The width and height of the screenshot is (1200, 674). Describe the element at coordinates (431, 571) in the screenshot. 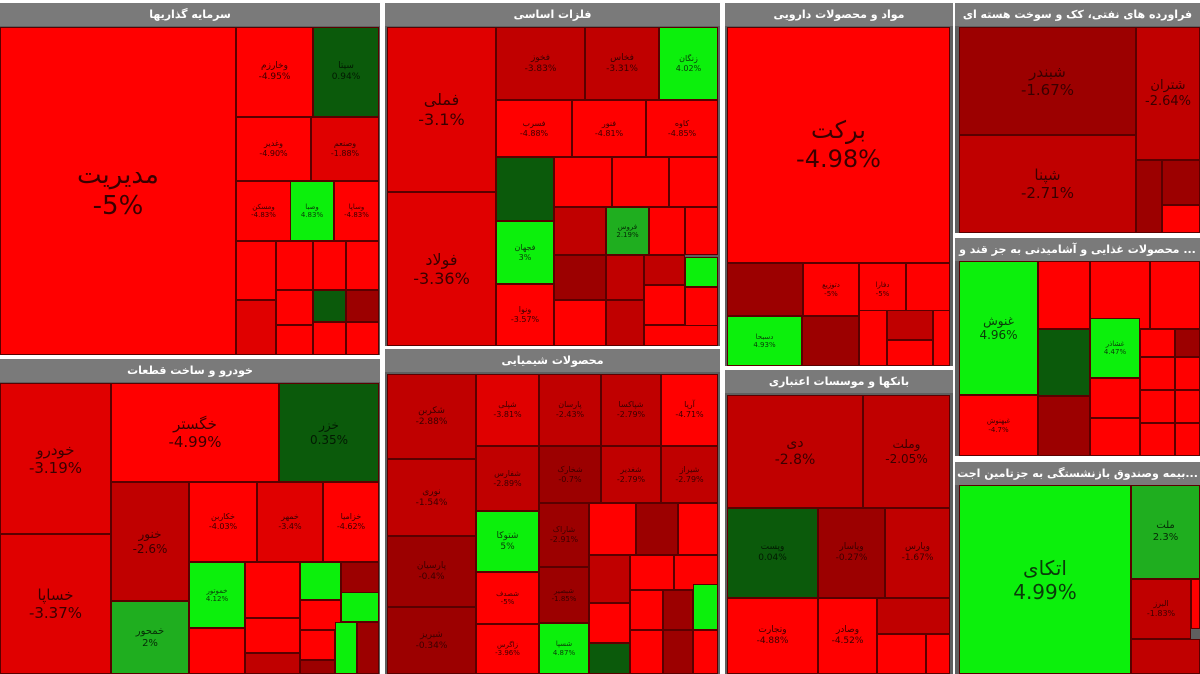

I see `stock-tile: پارسیان -0.4%` at that location.